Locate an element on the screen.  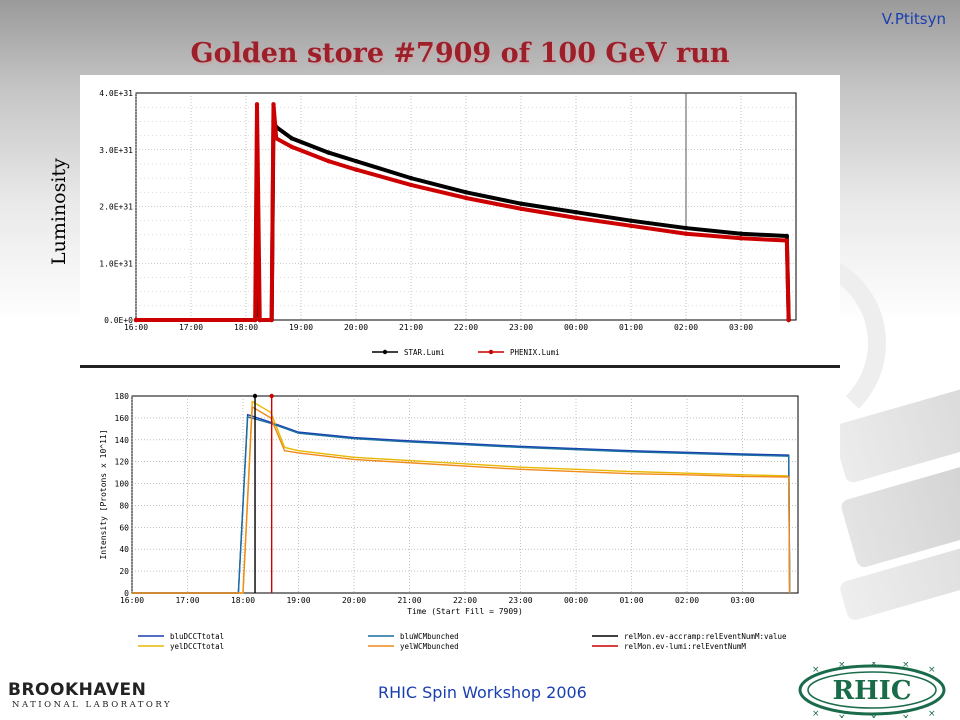
brookhaven-logo-text: BROOKHAVEN is located at coordinates (77, 690).